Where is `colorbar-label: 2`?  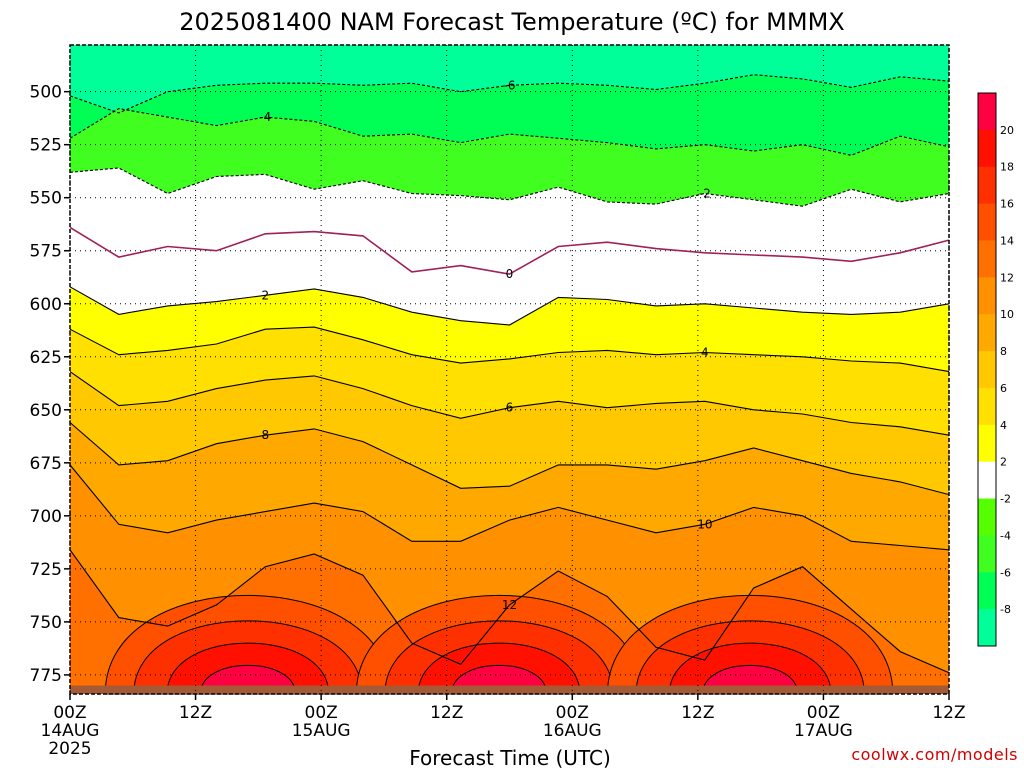 colorbar-label: 2 is located at coordinates (1003, 462).